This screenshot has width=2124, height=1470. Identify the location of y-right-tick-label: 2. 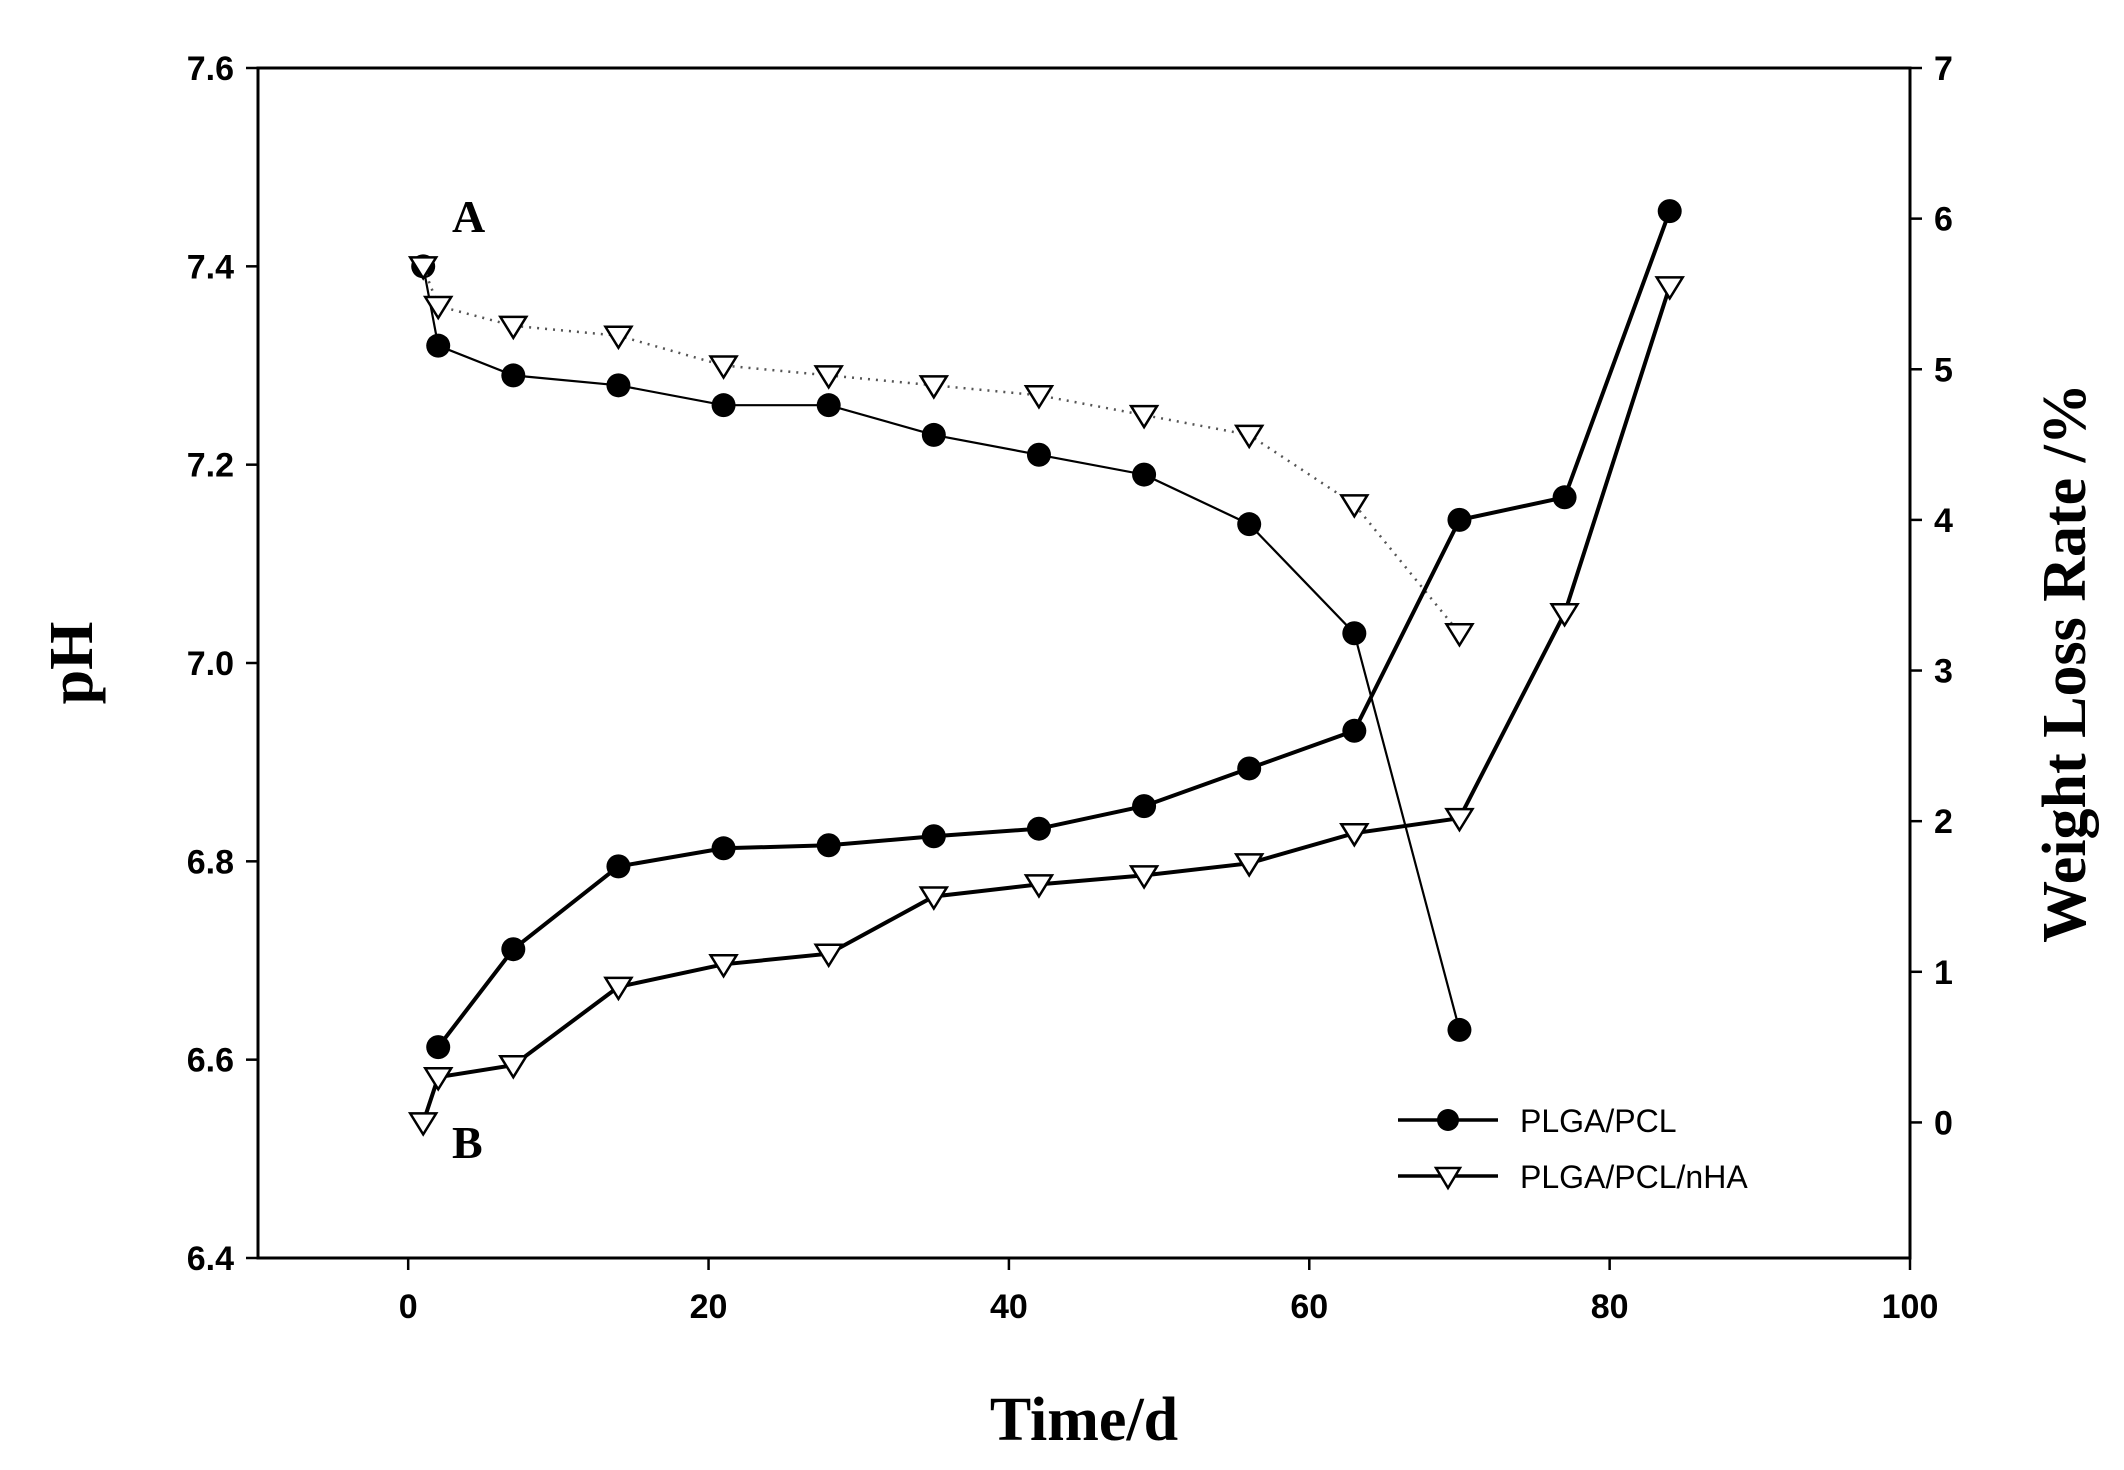
(1943, 822).